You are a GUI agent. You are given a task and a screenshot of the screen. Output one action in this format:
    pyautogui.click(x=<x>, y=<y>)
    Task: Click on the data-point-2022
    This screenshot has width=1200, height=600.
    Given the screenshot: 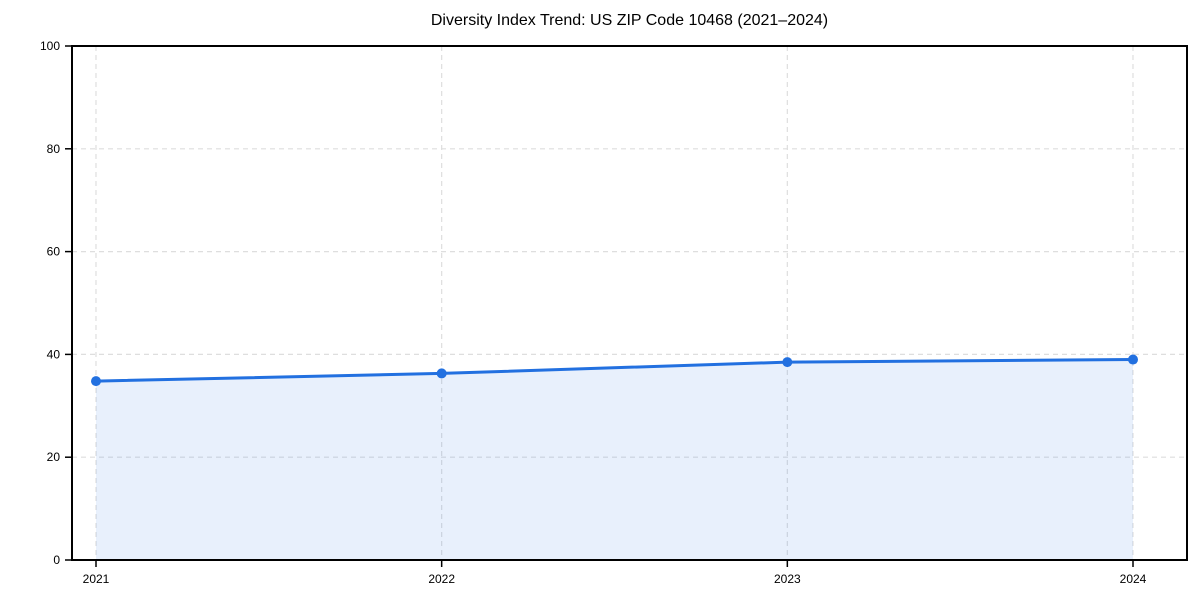 What is the action you would take?
    pyautogui.click(x=441, y=373)
    